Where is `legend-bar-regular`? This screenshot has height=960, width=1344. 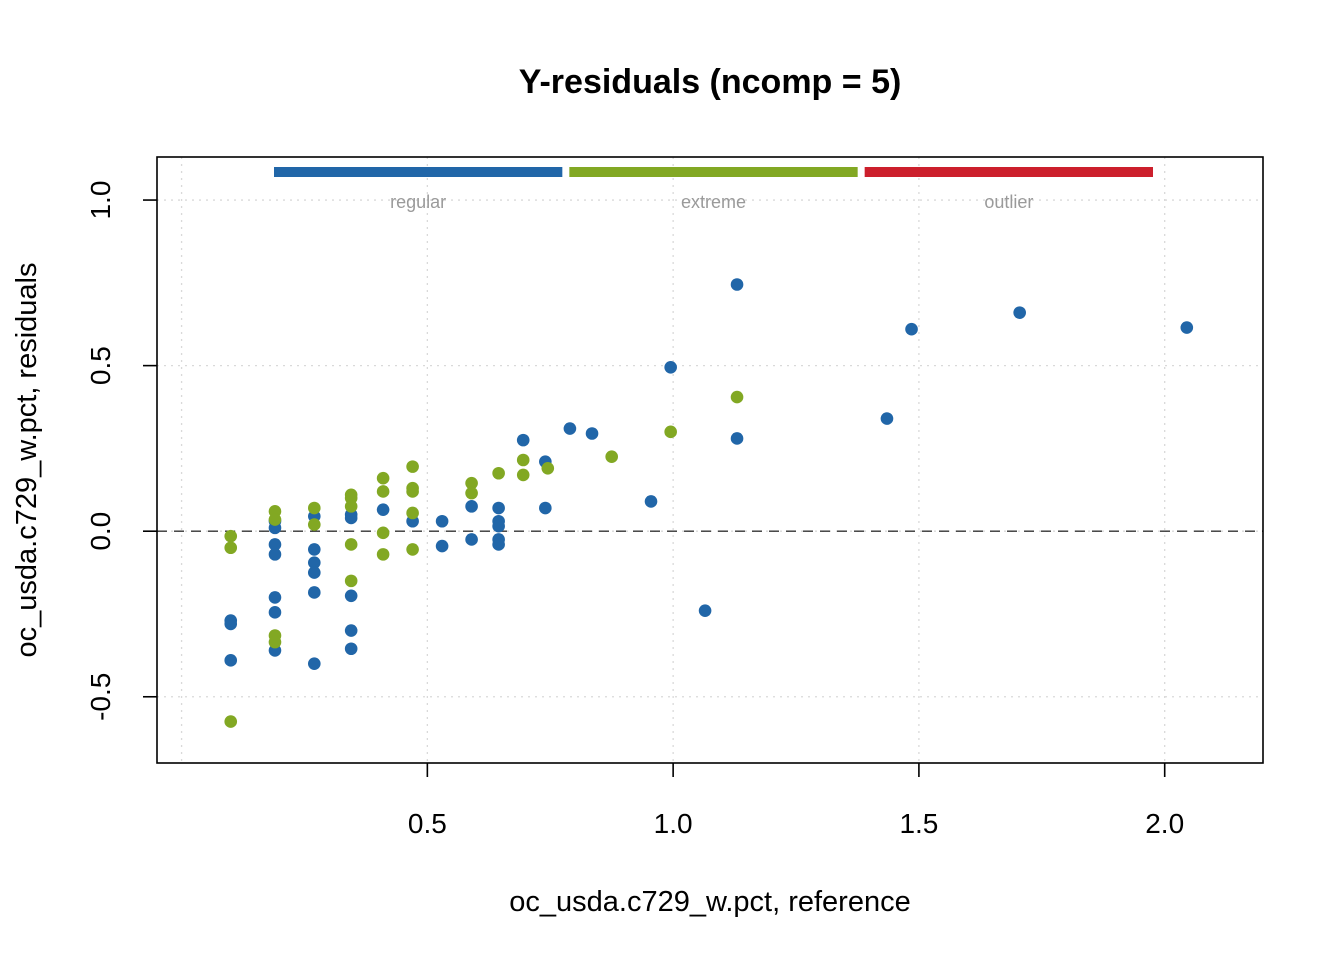
legend-bar-regular is located at coordinates (418, 172).